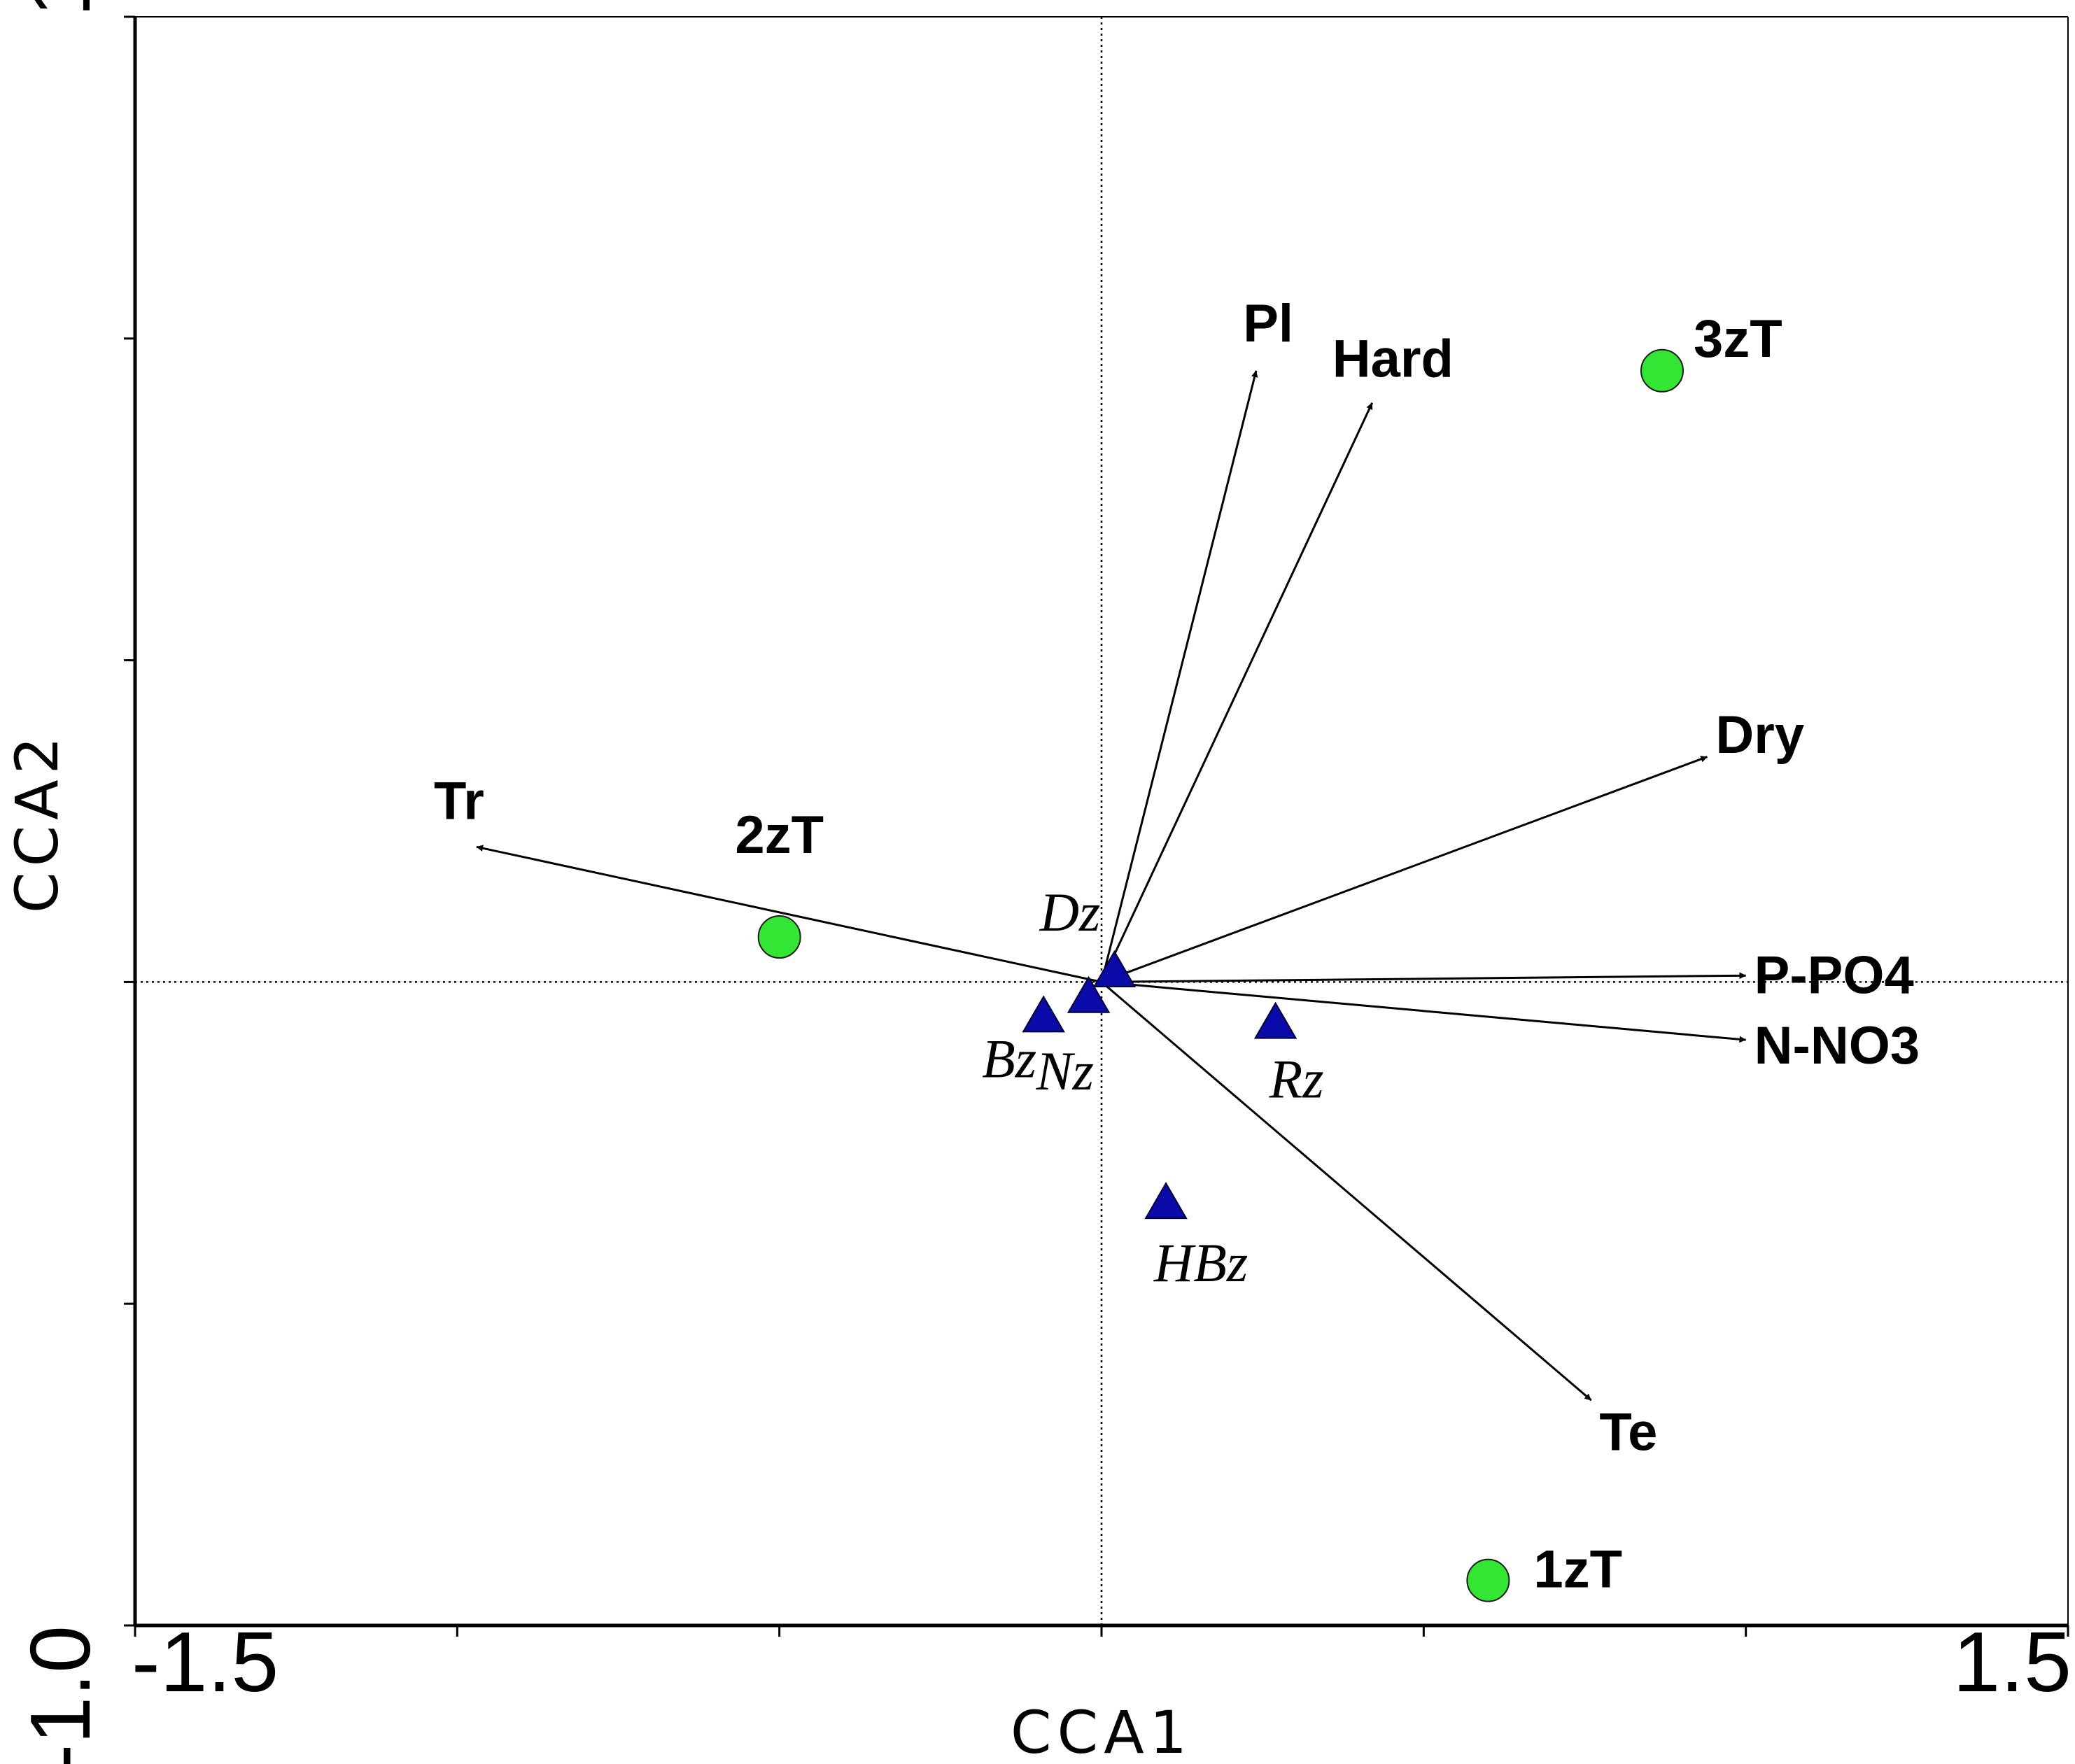 The width and height of the screenshot is (2075, 1764). I want to click on x-tick-label: 1.5, so click(2012, 1661).